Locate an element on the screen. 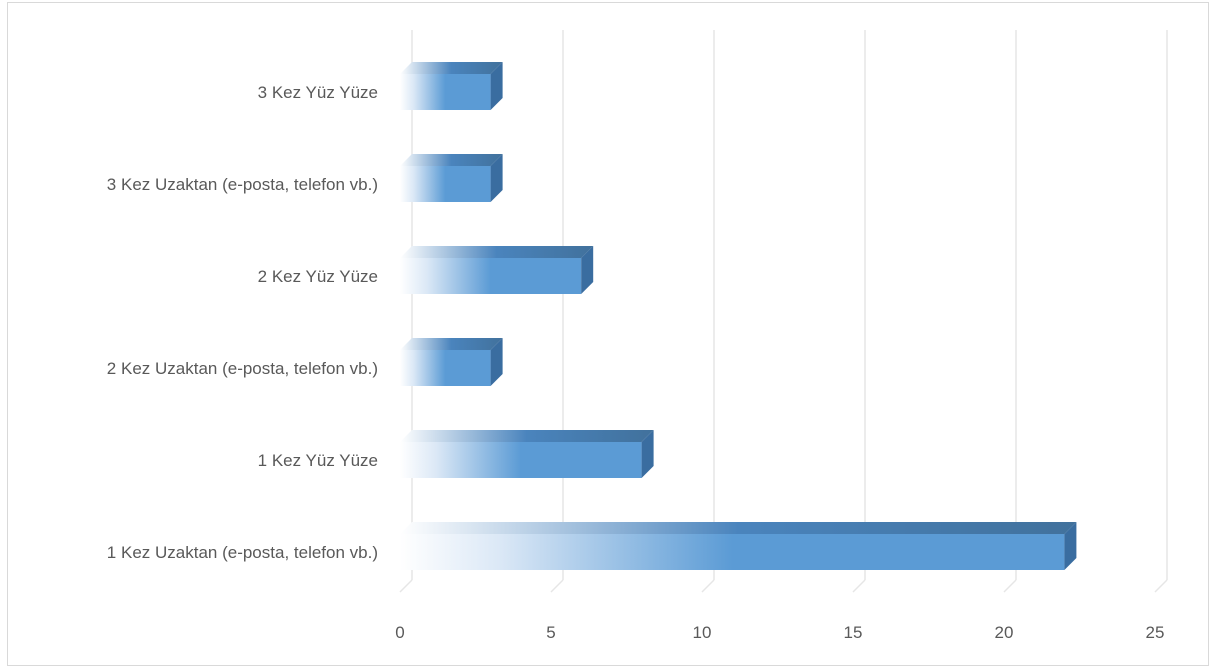 The width and height of the screenshot is (1217, 672). x-tick-label: 15 is located at coordinates (853, 632).